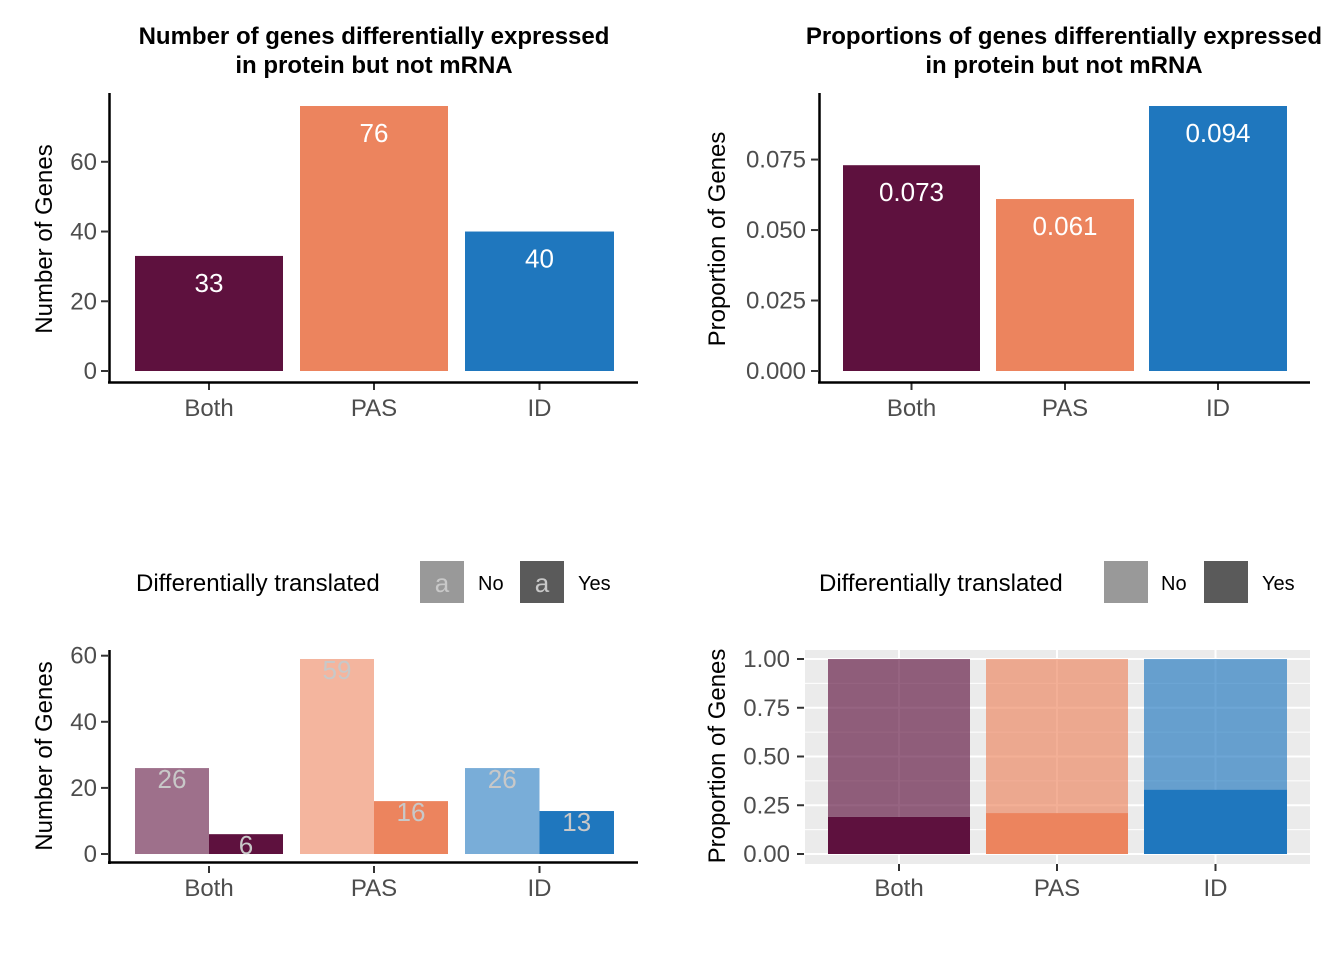 The height and width of the screenshot is (960, 1344). What do you see at coordinates (766, 708) in the screenshot?
I see `y-tick-label: 0.75` at bounding box center [766, 708].